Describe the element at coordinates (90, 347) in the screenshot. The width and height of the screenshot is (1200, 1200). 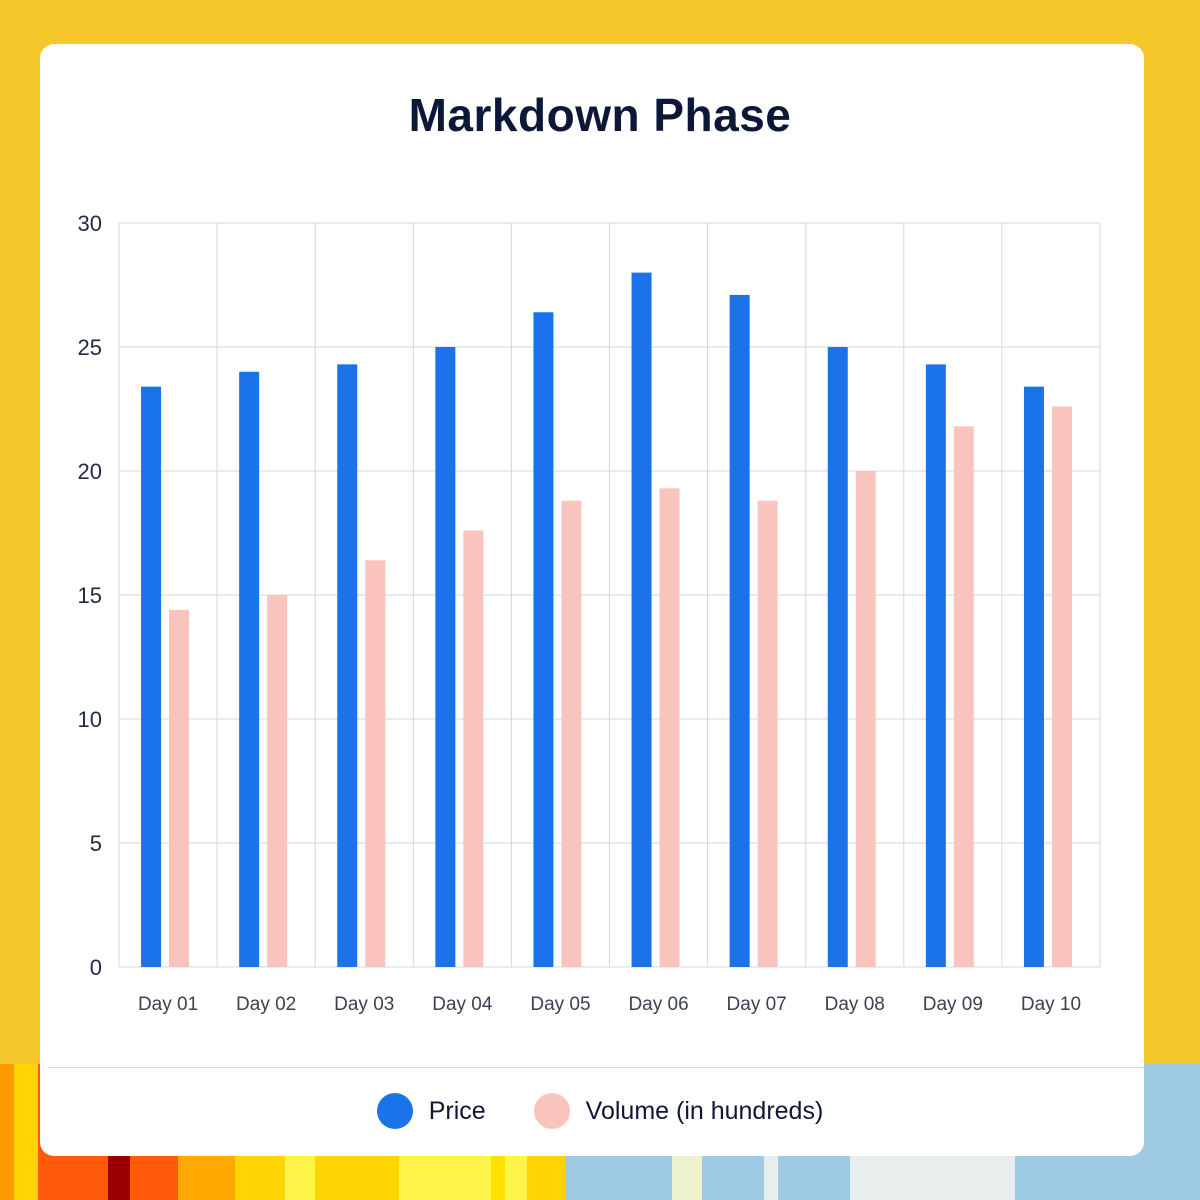
I see `y-tick-label: 25` at that location.